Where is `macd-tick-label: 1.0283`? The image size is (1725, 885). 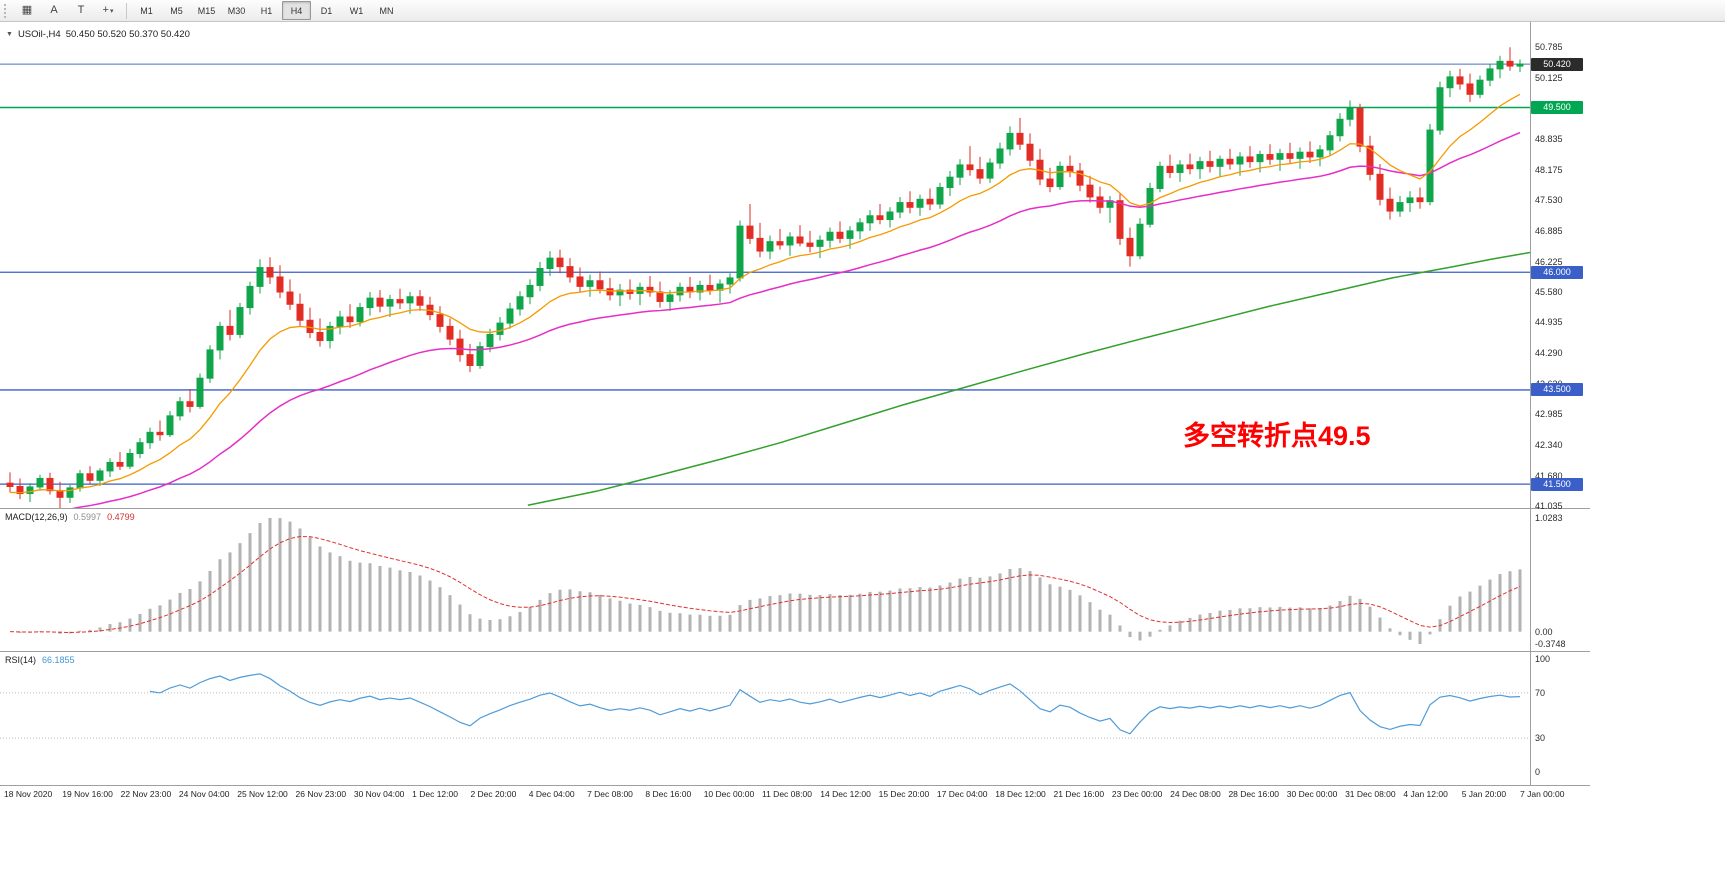
macd-tick-label: 1.0283 is located at coordinates (1549, 518).